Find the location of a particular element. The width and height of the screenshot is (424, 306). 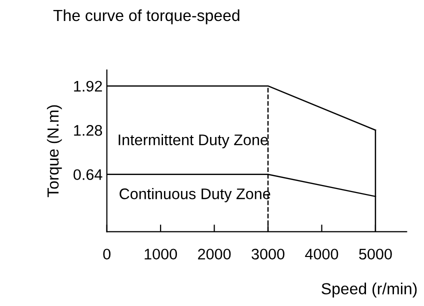

x-tick-label: 3000 is located at coordinates (268, 254).